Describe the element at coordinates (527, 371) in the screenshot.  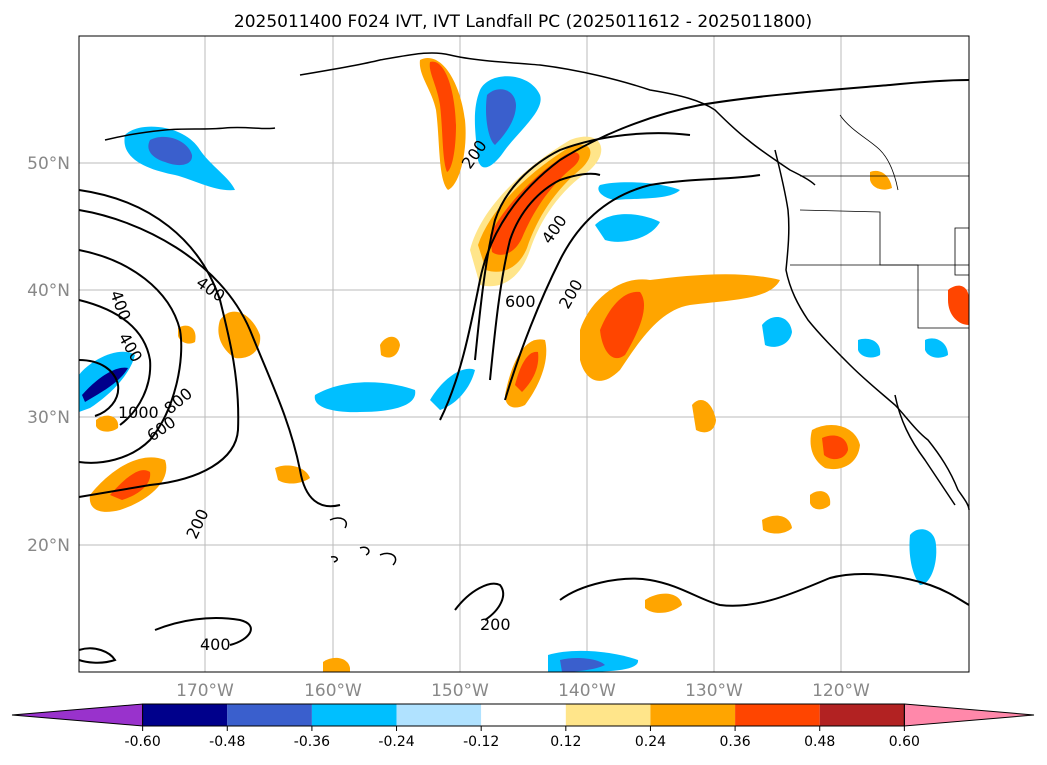
I see `positive-ivt-blob-central-core` at that location.